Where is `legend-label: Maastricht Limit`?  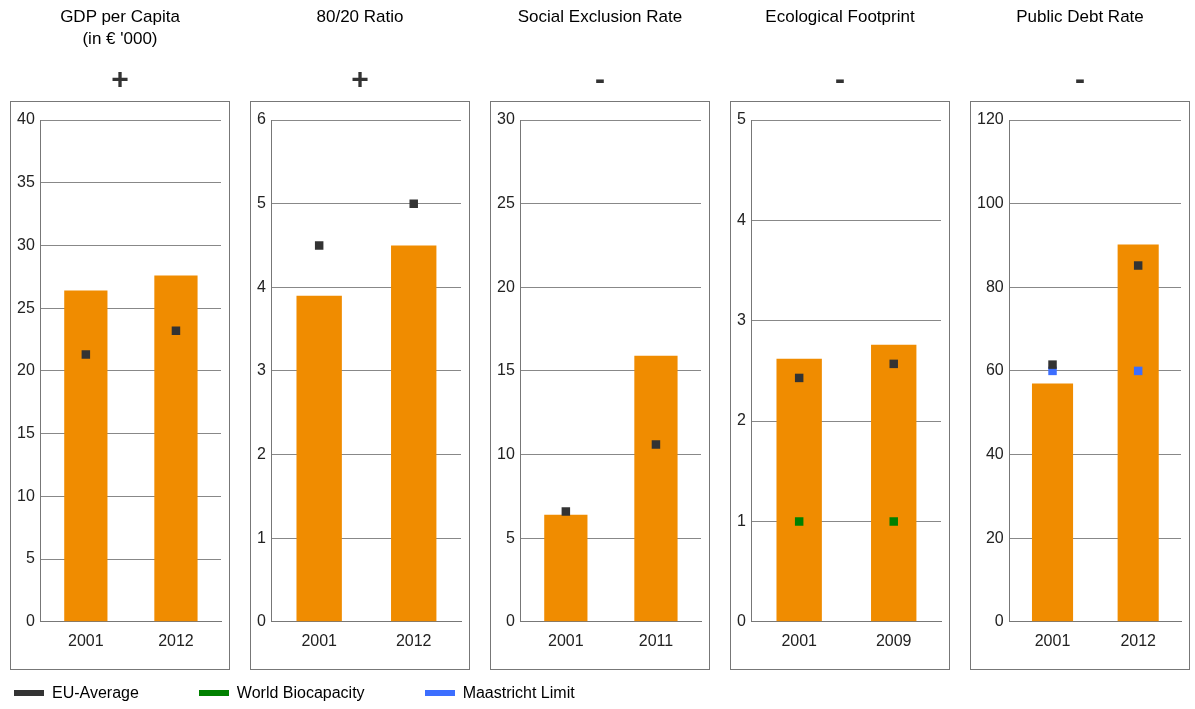 legend-label: Maastricht Limit is located at coordinates (518, 693).